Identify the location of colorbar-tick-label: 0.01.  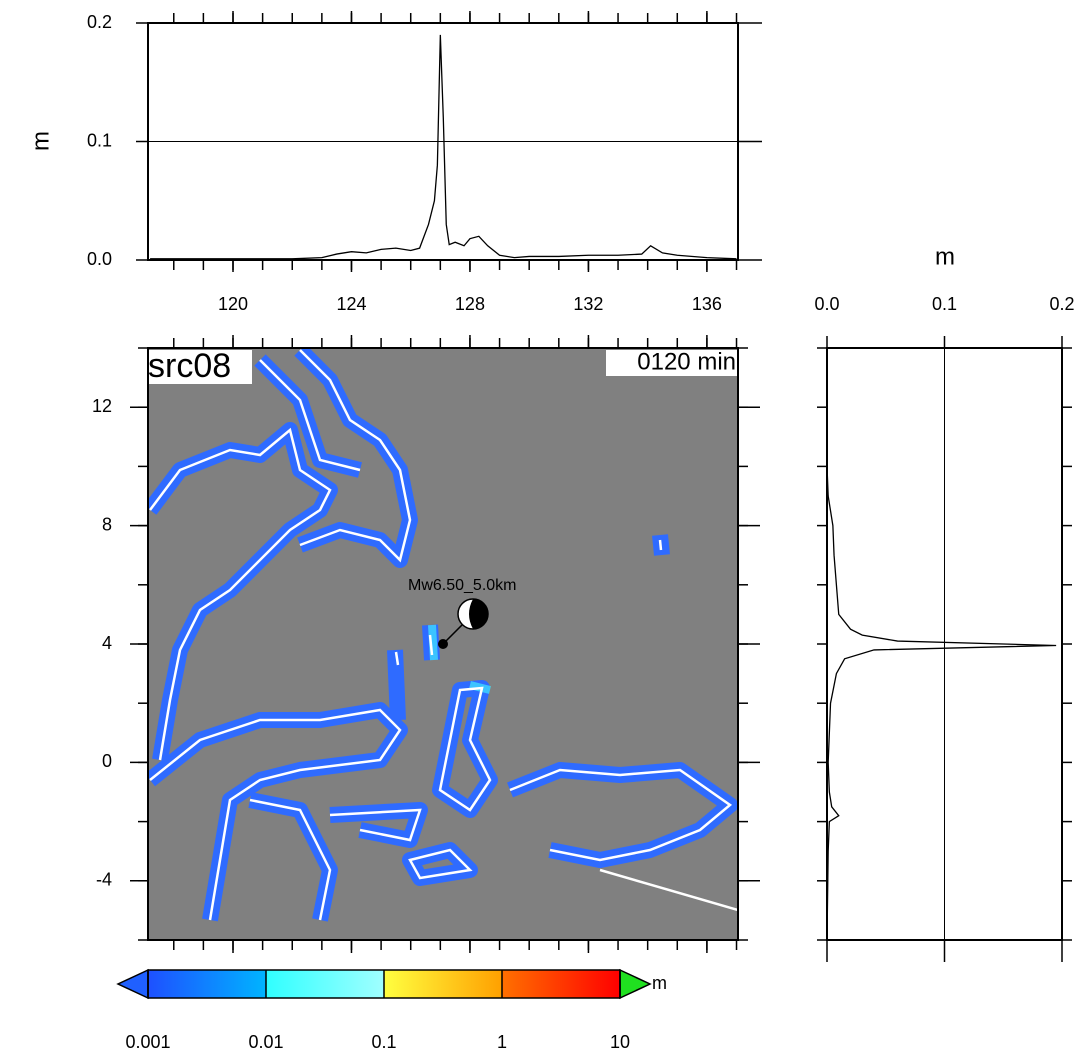
(265, 1042).